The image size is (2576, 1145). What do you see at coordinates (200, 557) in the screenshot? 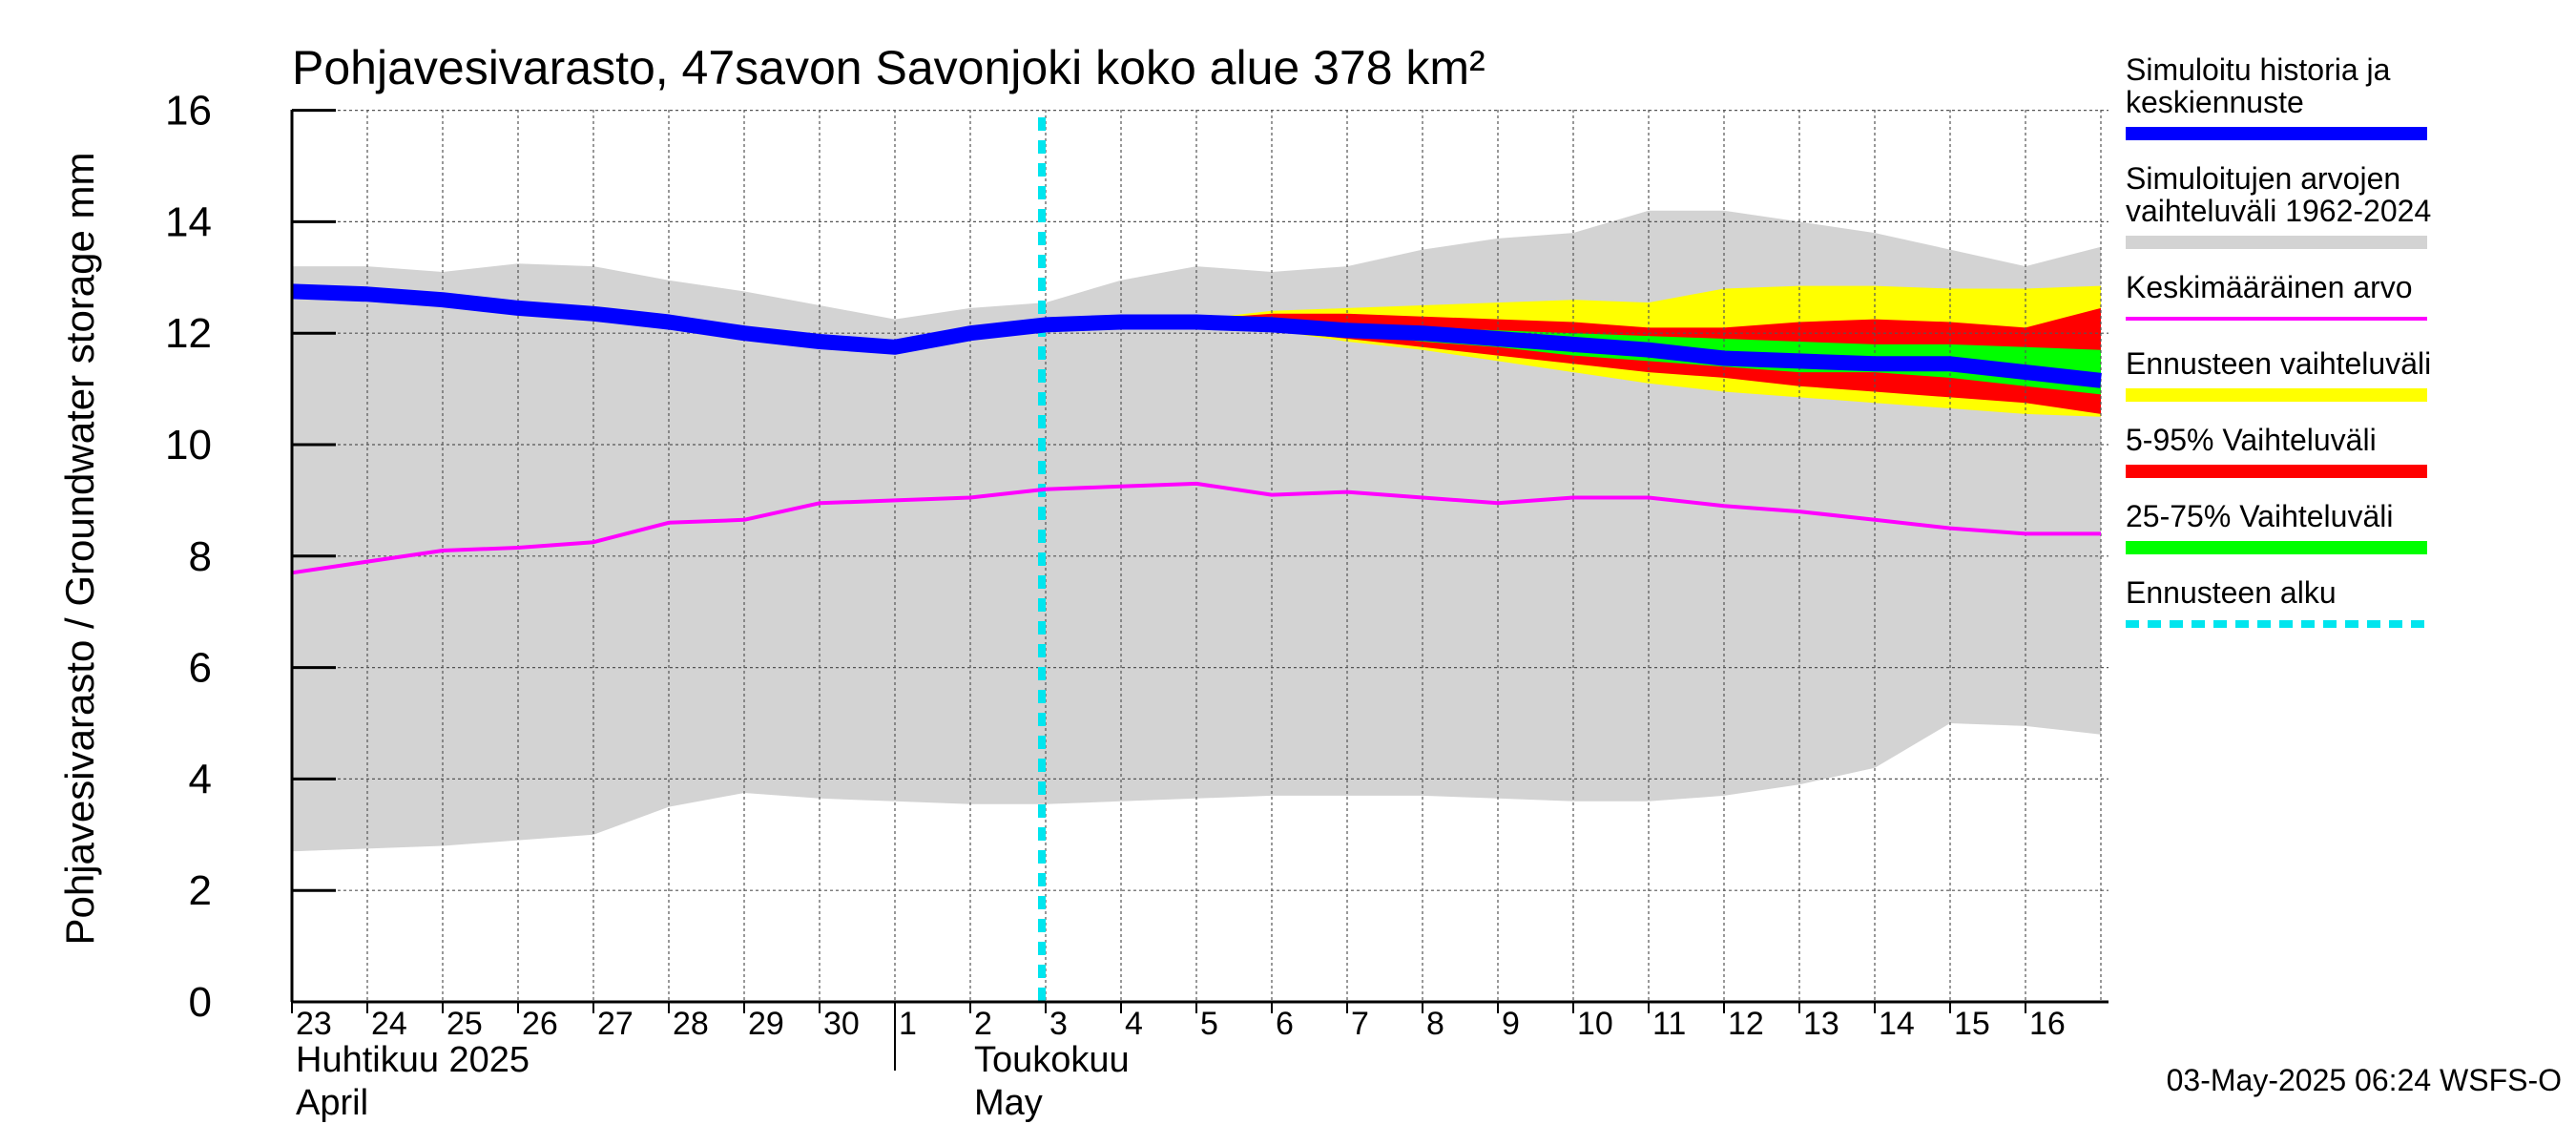
I see `y-tick-label: 8` at bounding box center [200, 557].